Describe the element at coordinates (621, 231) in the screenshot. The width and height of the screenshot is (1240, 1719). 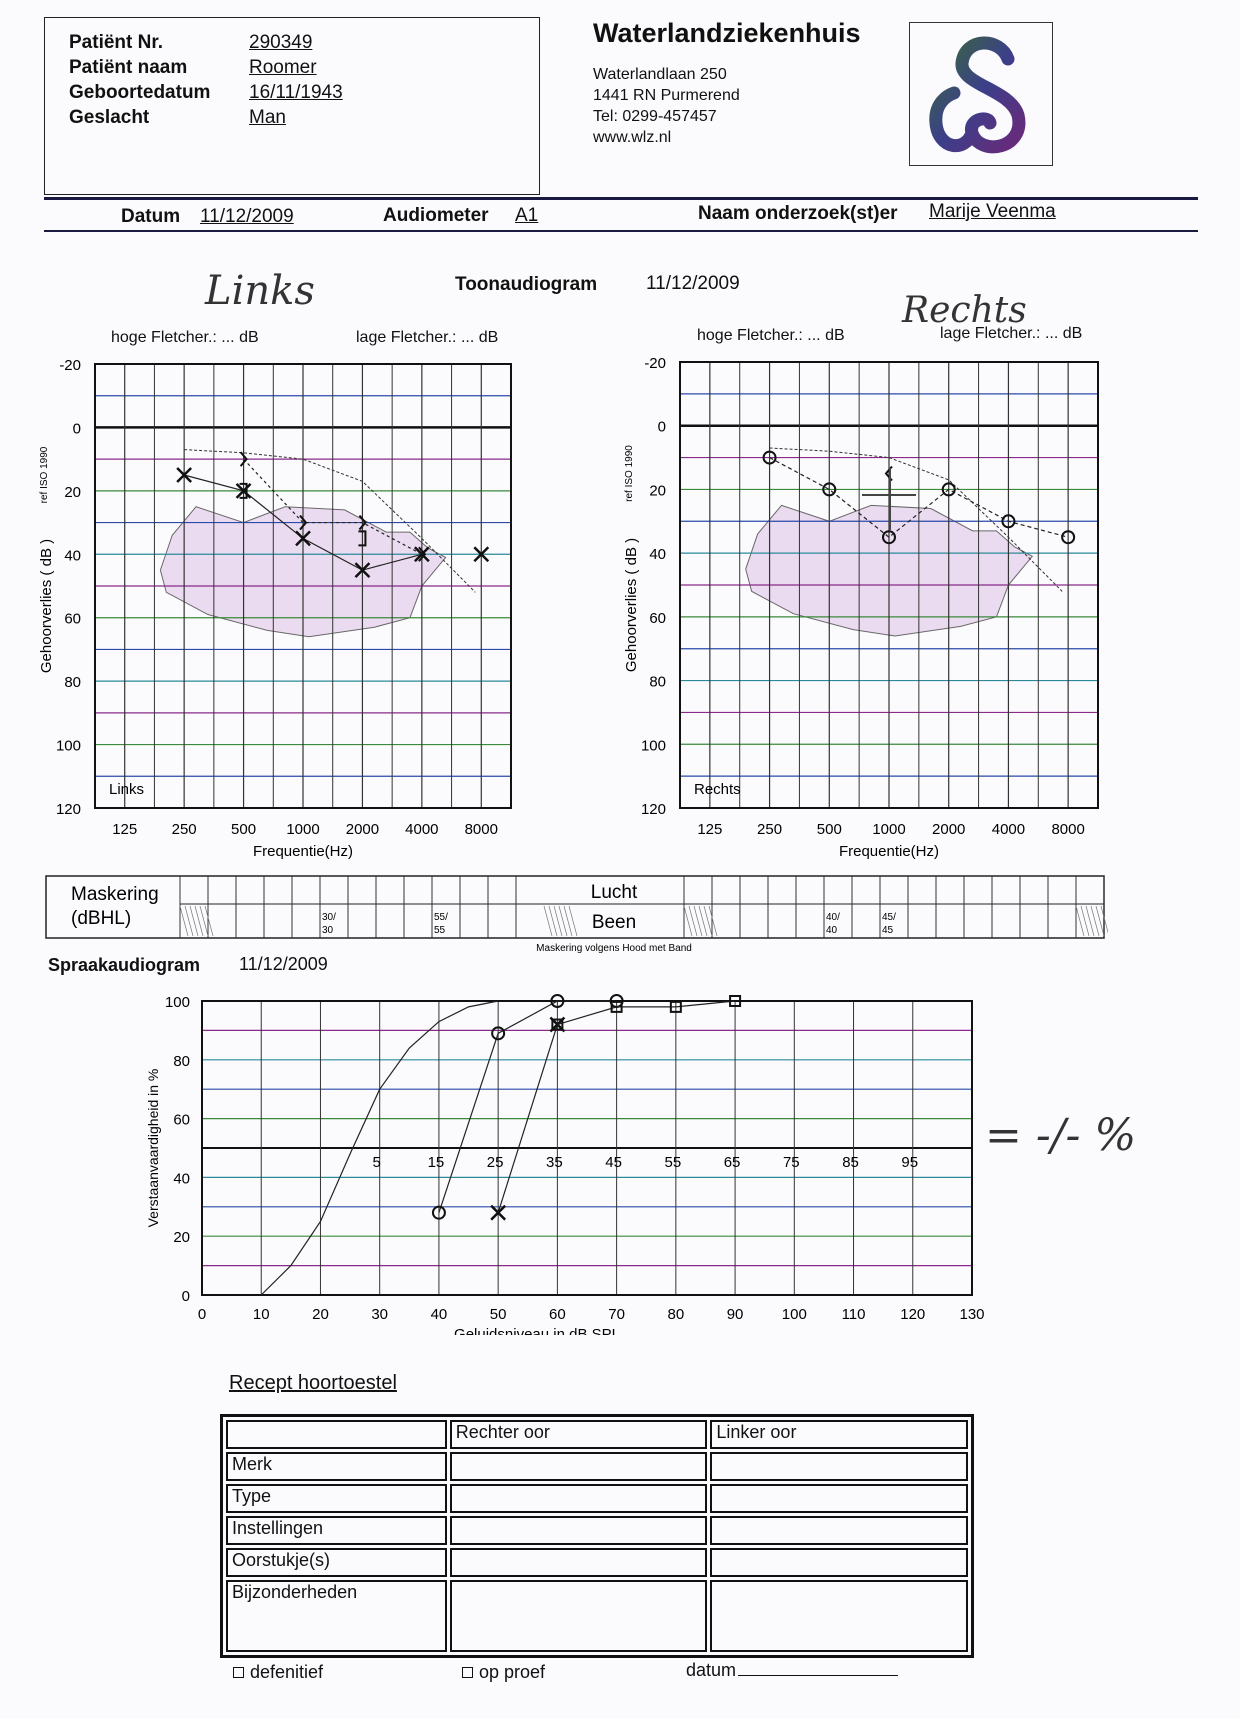
I see `divider` at that location.